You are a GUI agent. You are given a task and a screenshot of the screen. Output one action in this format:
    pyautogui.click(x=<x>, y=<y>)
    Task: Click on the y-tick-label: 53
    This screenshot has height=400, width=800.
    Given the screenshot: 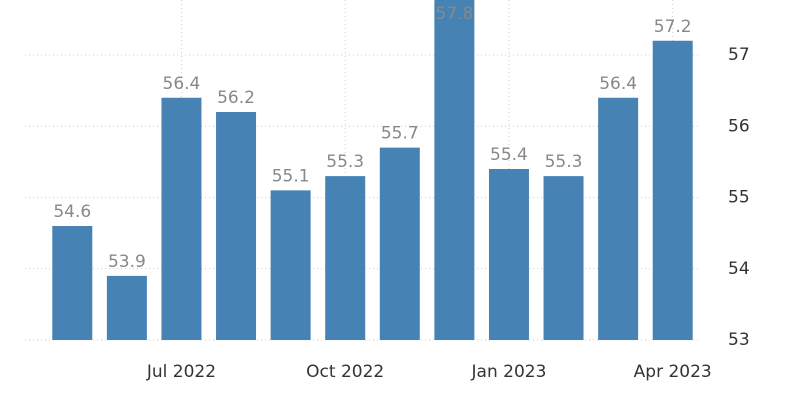 What is the action you would take?
    pyautogui.click(x=739, y=340)
    